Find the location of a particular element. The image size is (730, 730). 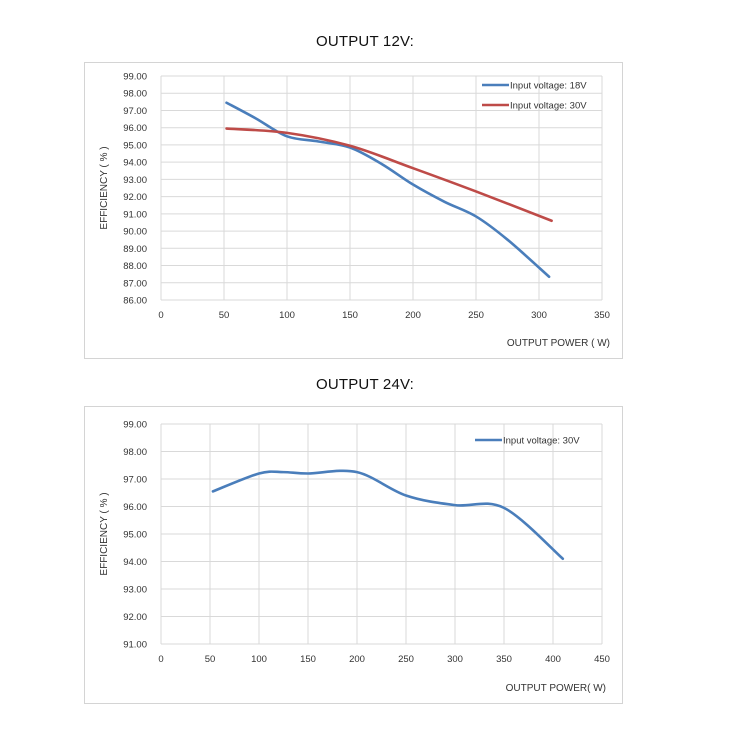

y-tick-label: 87.00 is located at coordinates (135, 283).